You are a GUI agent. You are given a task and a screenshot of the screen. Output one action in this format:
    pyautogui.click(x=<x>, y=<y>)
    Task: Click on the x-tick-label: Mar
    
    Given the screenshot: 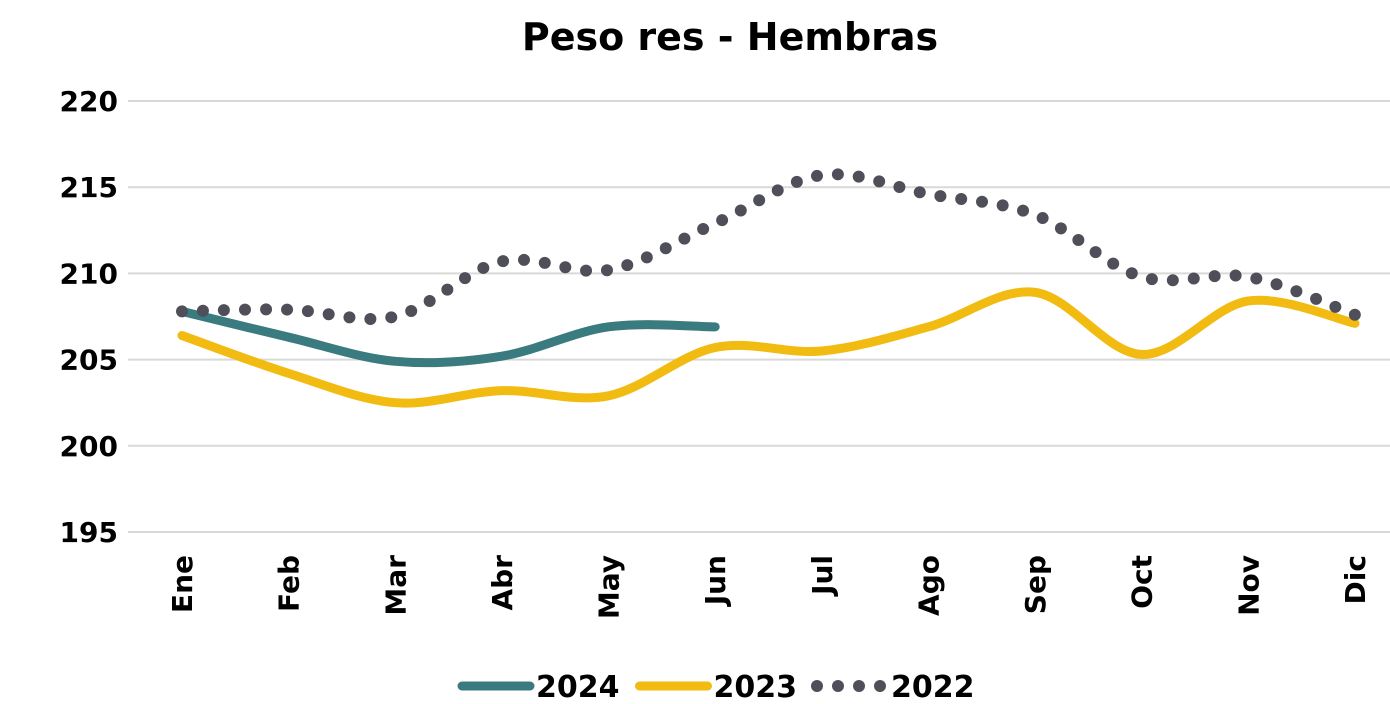 What is the action you would take?
    pyautogui.click(x=395, y=585)
    